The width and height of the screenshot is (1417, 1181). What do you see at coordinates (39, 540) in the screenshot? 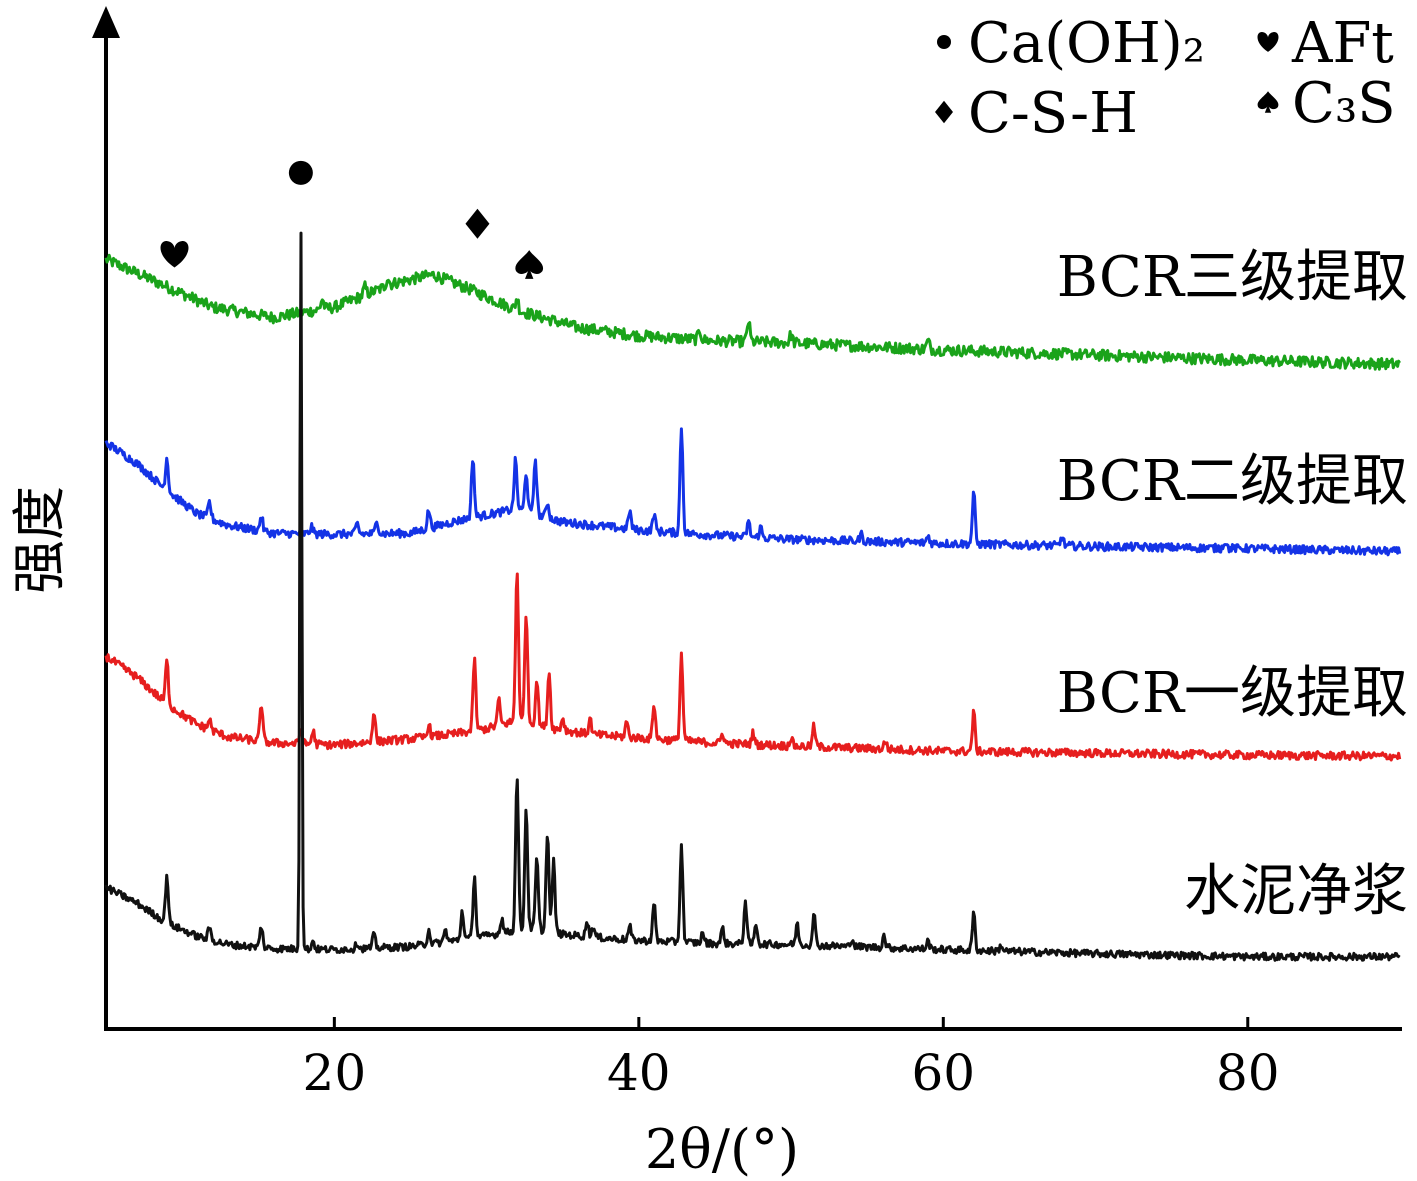
I see `y-axis-label: 强度` at bounding box center [39, 540].